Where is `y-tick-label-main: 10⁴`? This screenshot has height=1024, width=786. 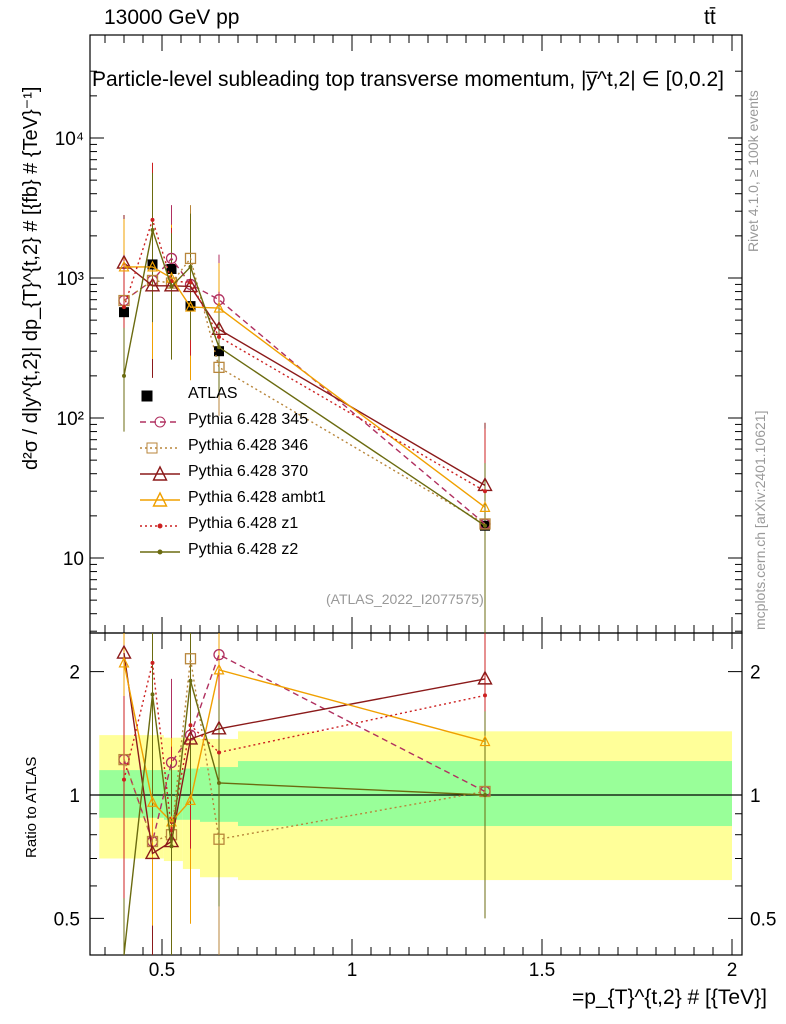
y-tick-label-main: 10⁴ is located at coordinates (69, 139).